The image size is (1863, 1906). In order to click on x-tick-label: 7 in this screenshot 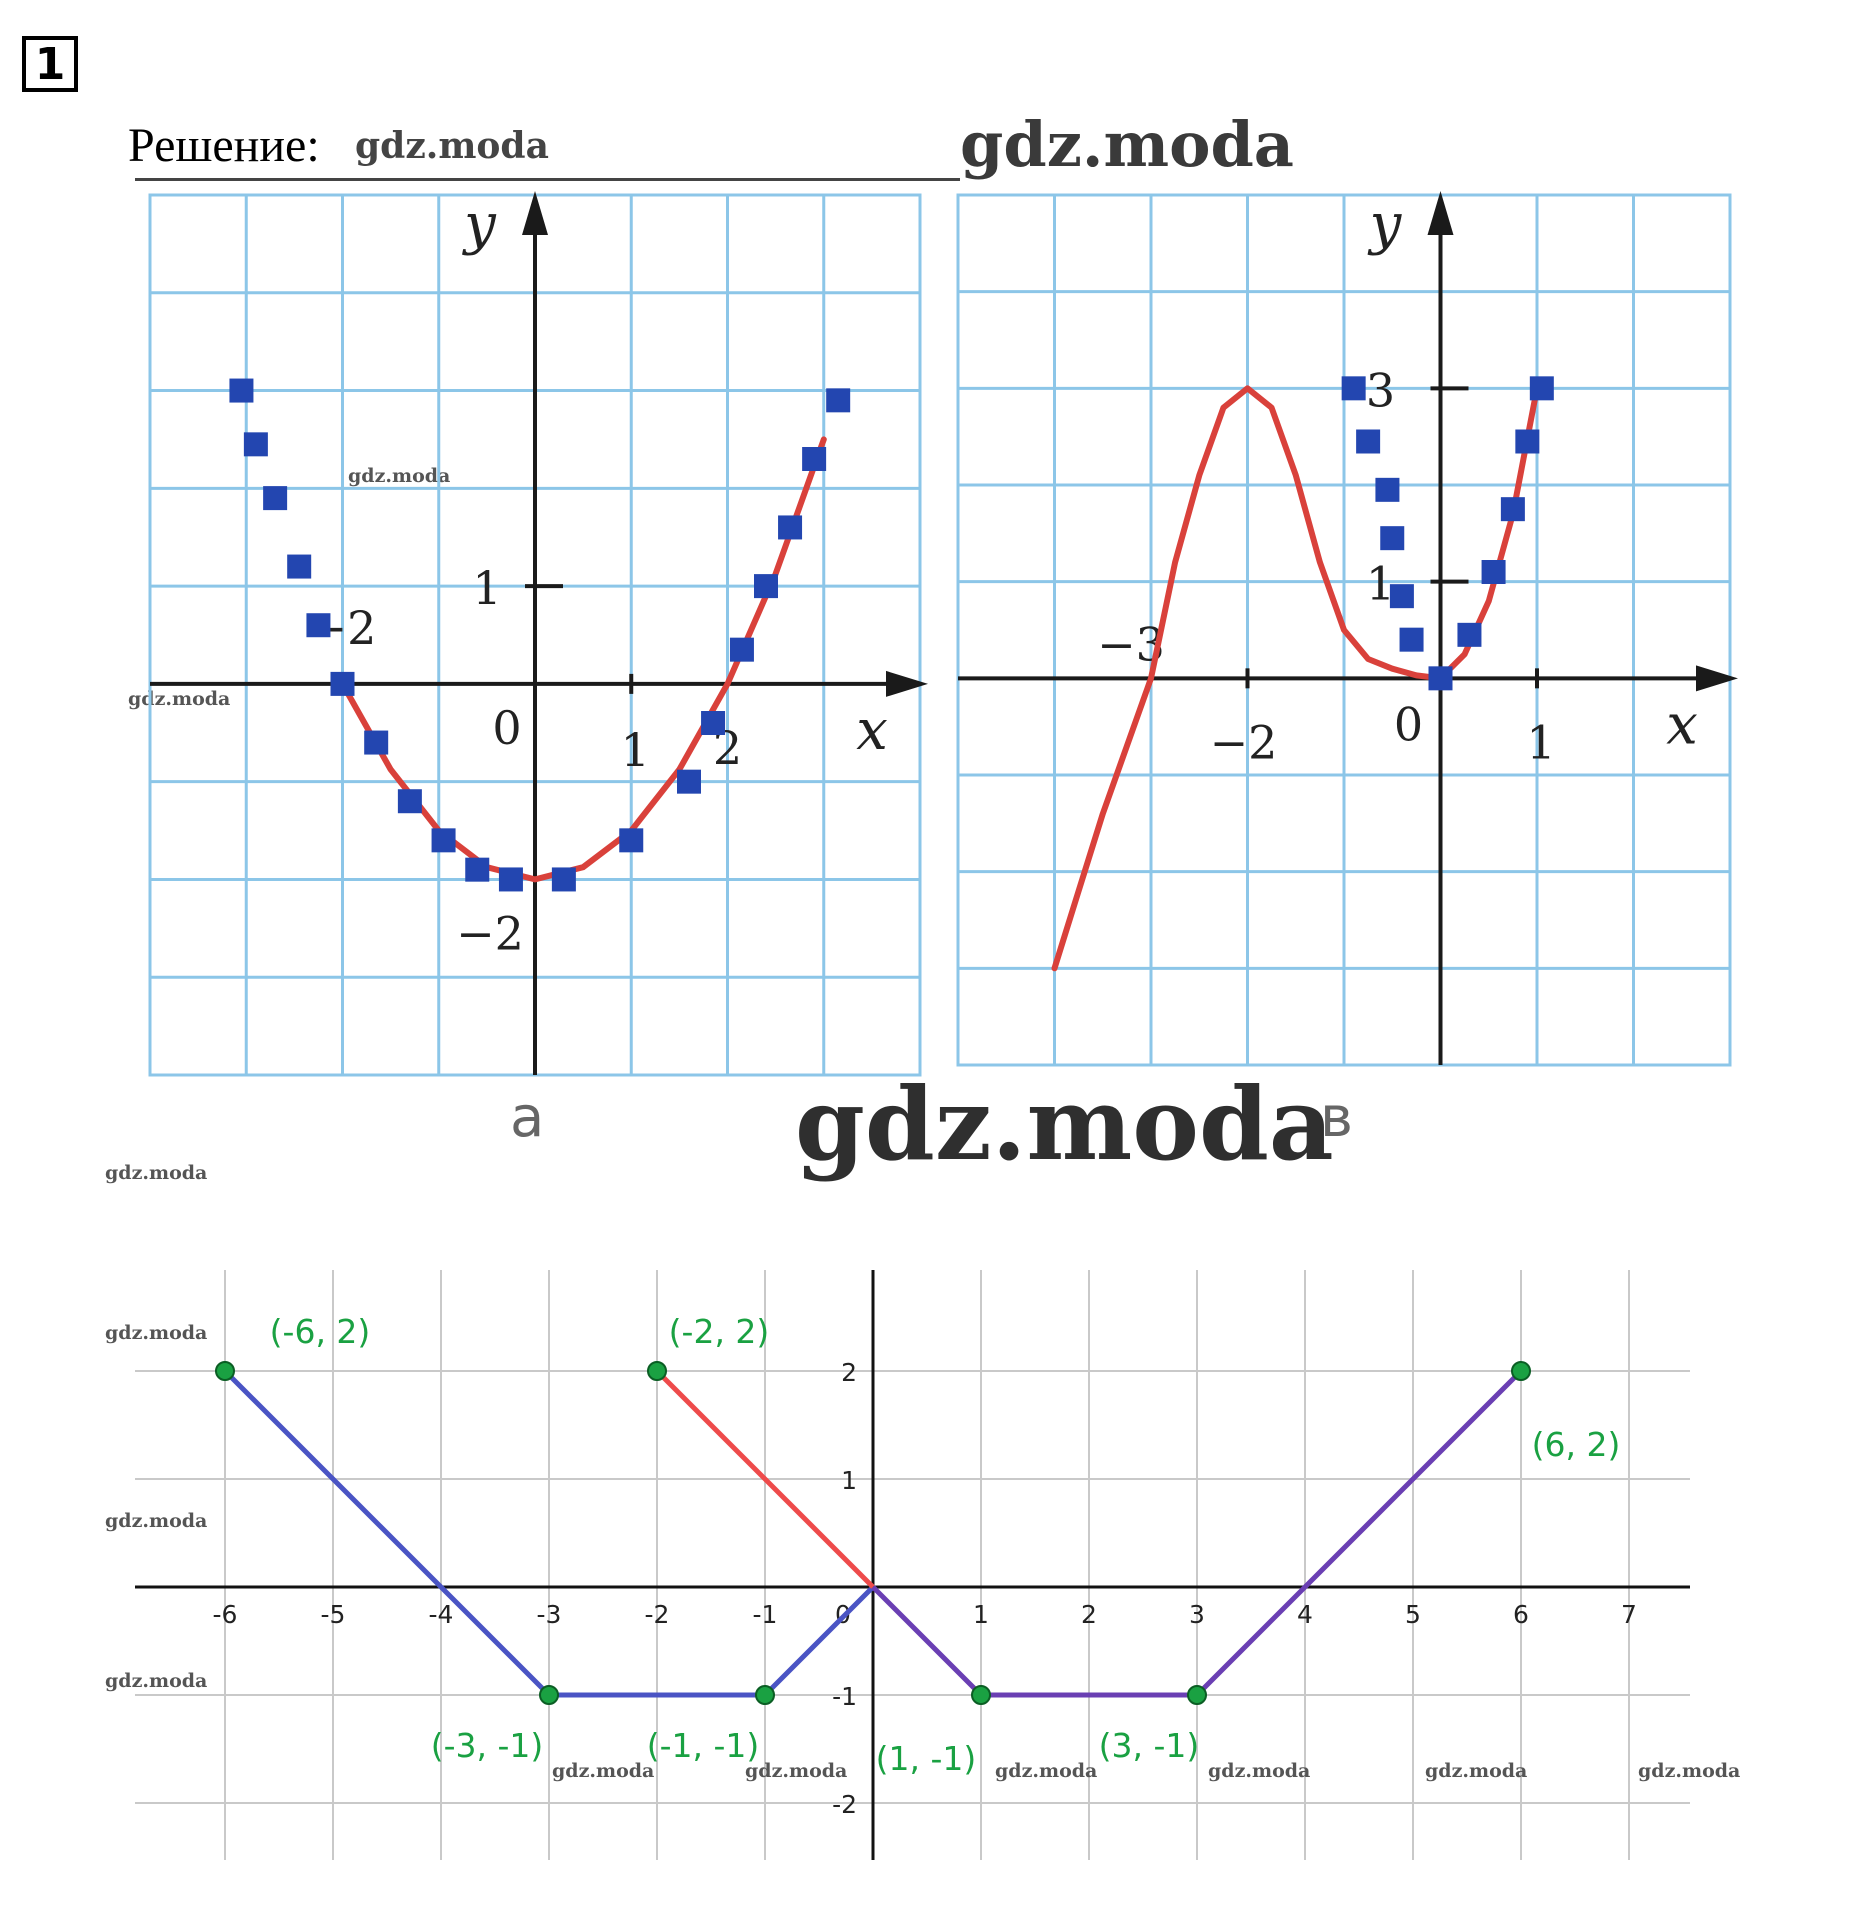, I will do `click(1629, 1614)`.